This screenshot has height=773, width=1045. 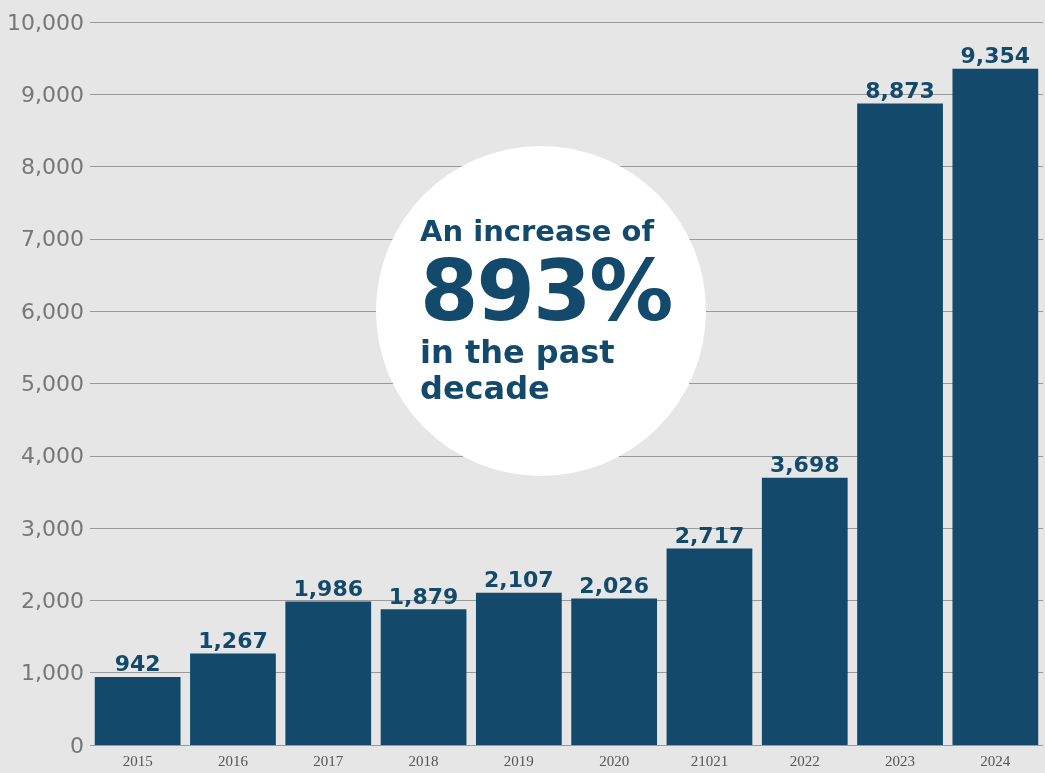 What do you see at coordinates (804, 760) in the screenshot?
I see `x-tick-label: 2022` at bounding box center [804, 760].